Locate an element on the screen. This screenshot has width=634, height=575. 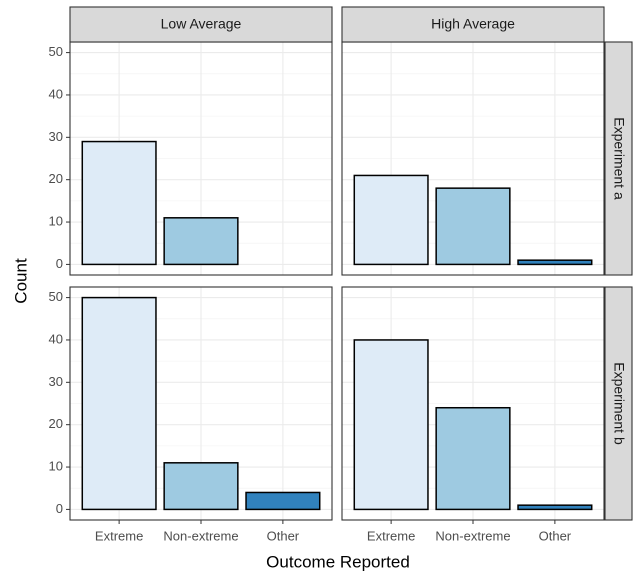
column-strip-label: Low Average is located at coordinates (201, 24).